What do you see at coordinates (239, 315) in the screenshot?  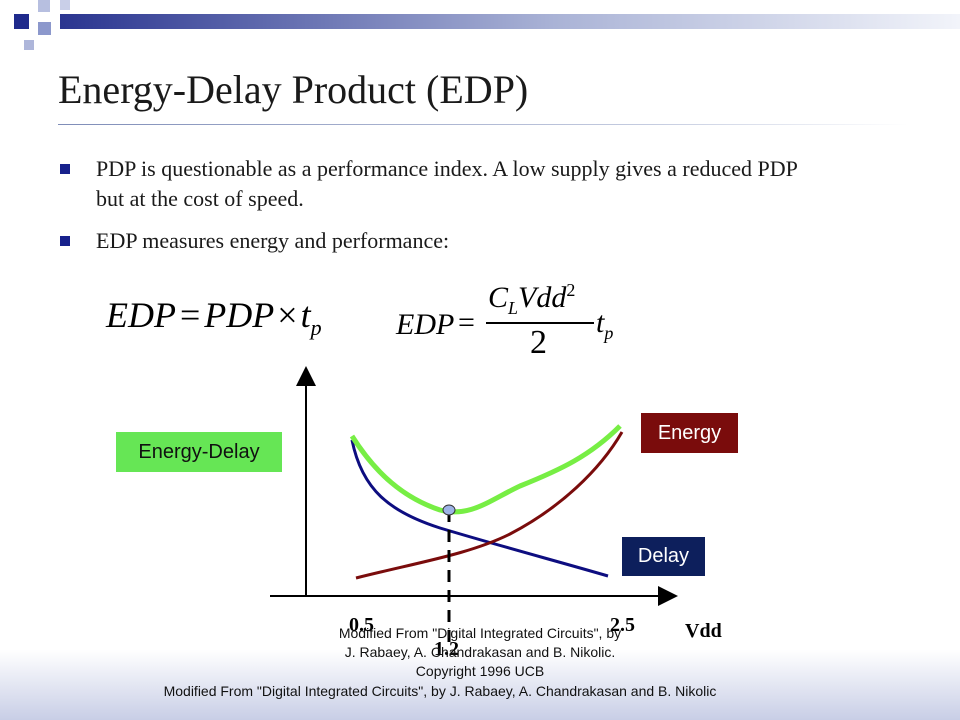 I see `formula-1-pdp: PDP` at bounding box center [239, 315].